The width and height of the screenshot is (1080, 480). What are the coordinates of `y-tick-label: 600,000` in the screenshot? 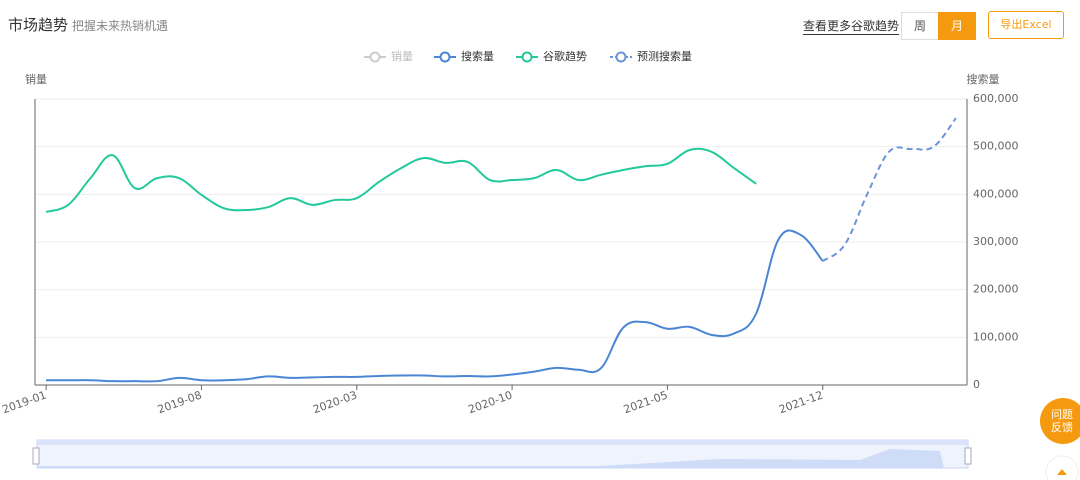 It's located at (996, 98).